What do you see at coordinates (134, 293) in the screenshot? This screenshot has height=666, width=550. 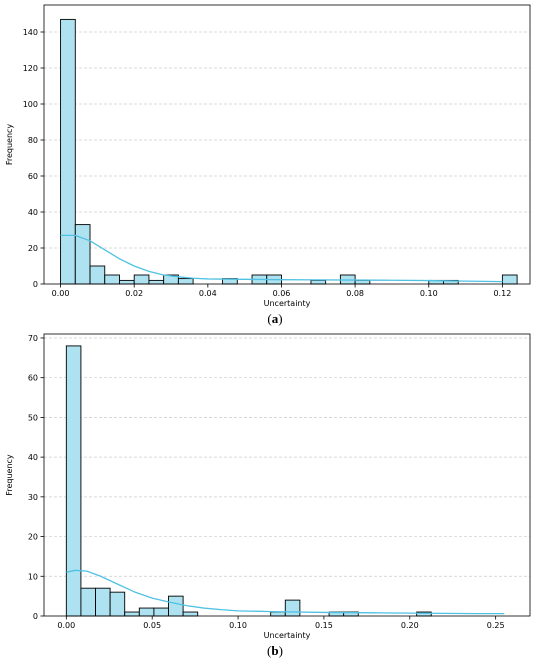 I see `x-tick-label: 0.02` at bounding box center [134, 293].